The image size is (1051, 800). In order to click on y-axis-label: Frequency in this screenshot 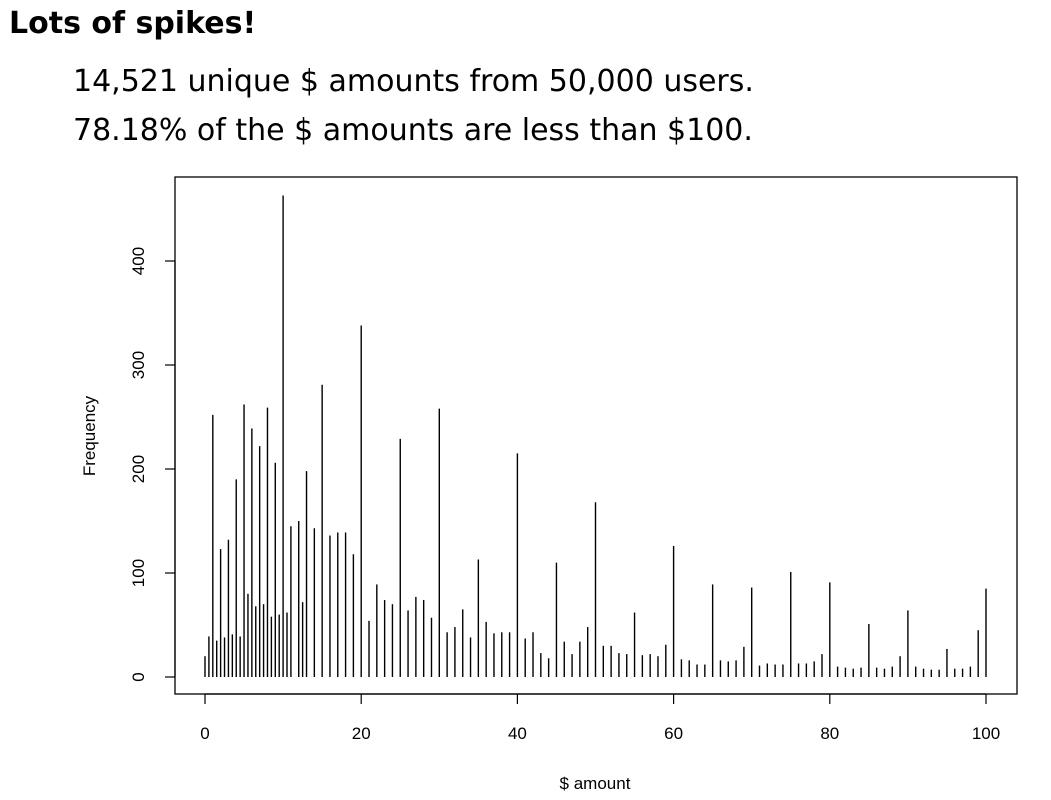, I will do `click(89, 435)`.